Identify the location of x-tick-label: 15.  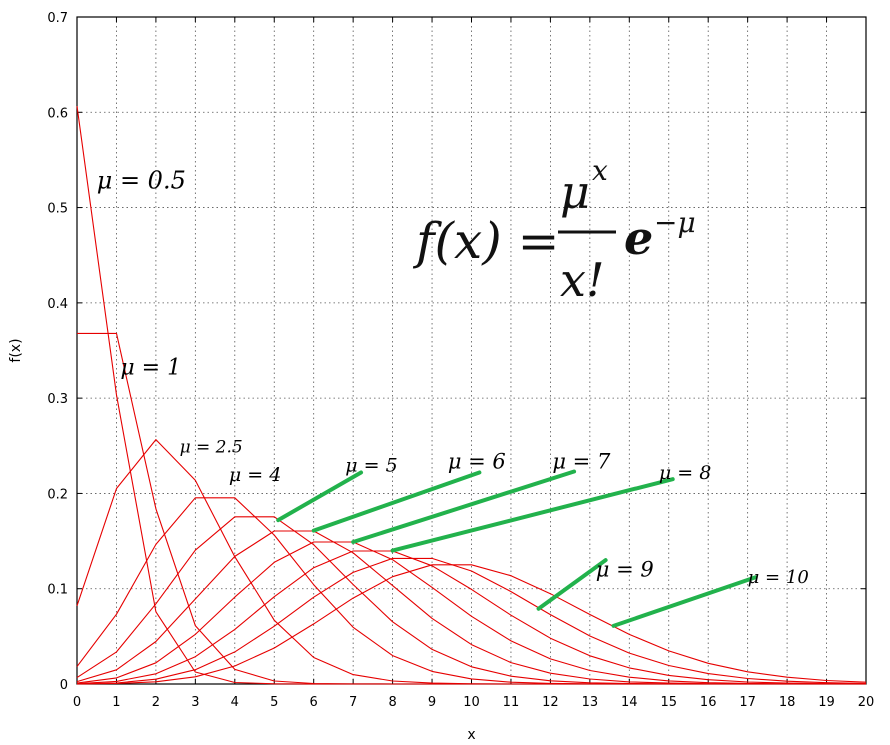
(668, 702).